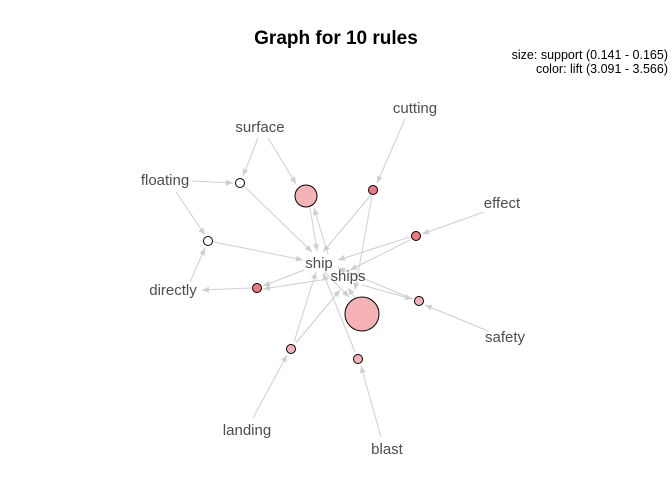 The height and width of the screenshot is (480, 672). Describe the element at coordinates (391, 151) in the screenshot. I see `edge-cutting-r4` at that location.